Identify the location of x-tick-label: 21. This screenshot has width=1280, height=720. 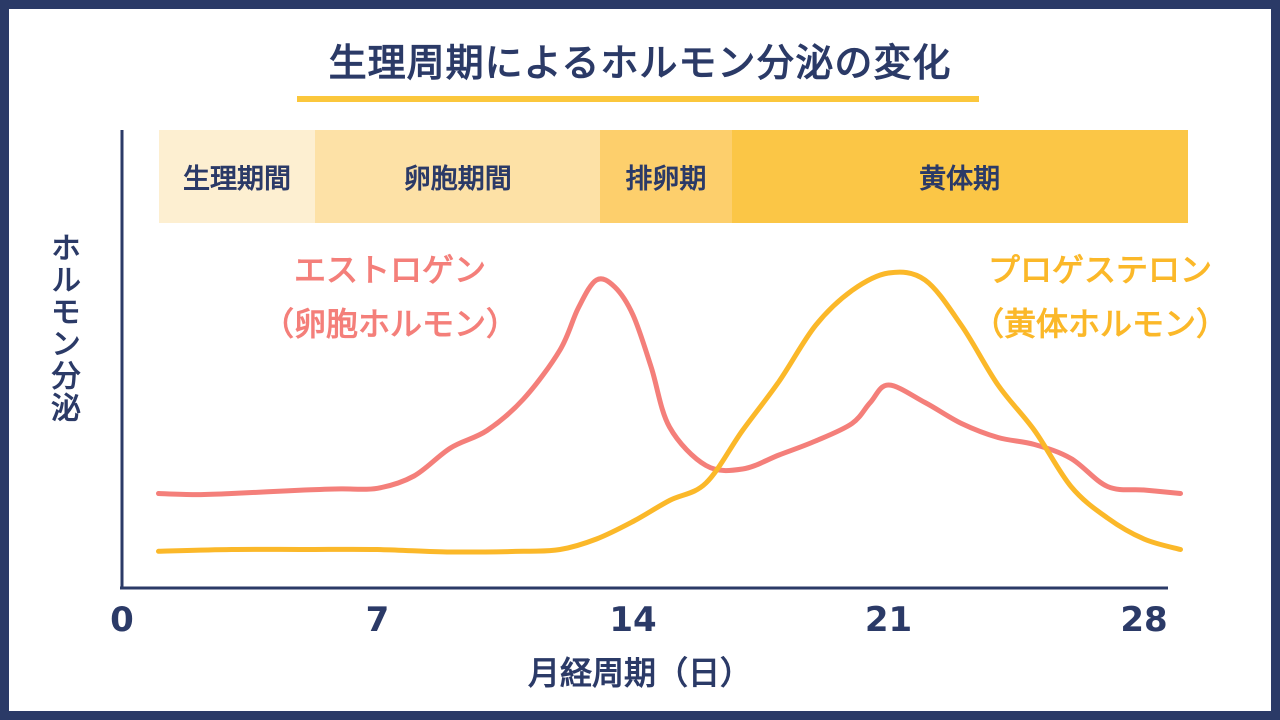
(888, 620).